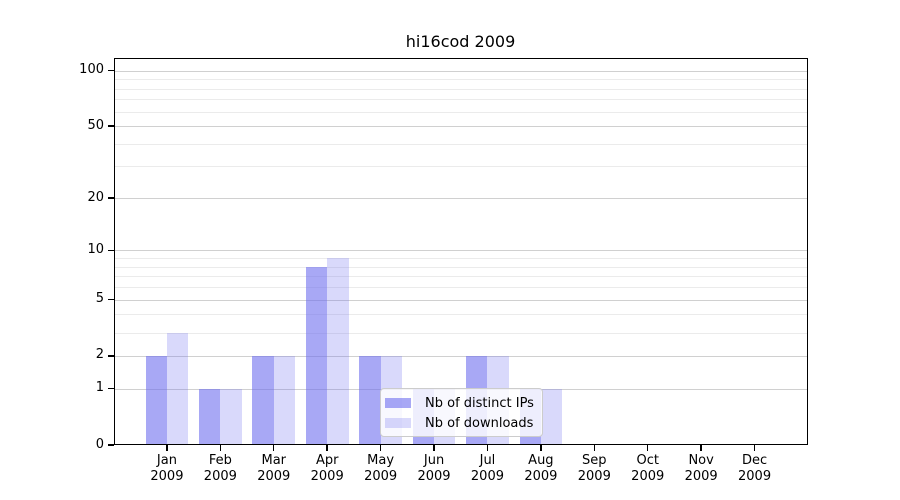 The width and height of the screenshot is (900, 500). Describe the element at coordinates (99, 444) in the screenshot. I see `y-tick-label: 0` at that location.